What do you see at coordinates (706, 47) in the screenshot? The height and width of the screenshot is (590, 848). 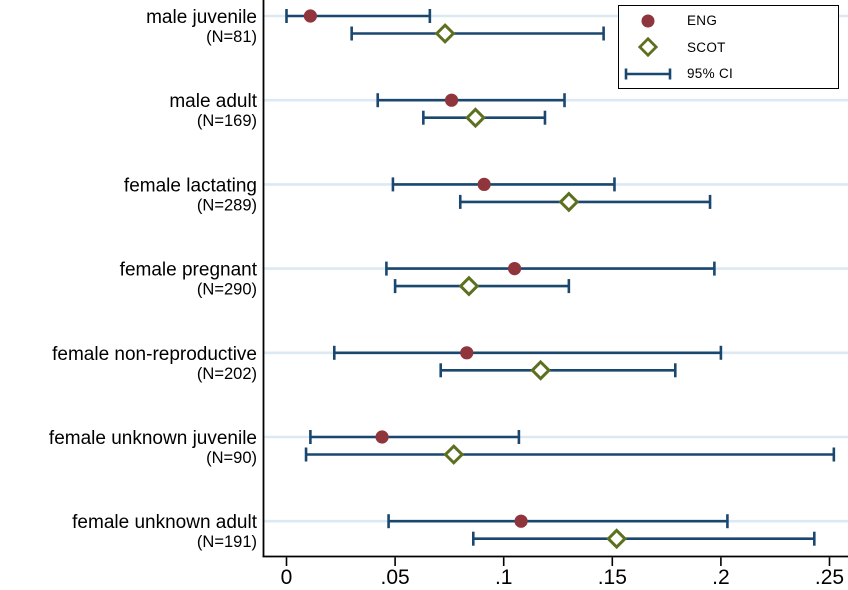 I see `legend-label-scot: SCOT` at bounding box center [706, 47].